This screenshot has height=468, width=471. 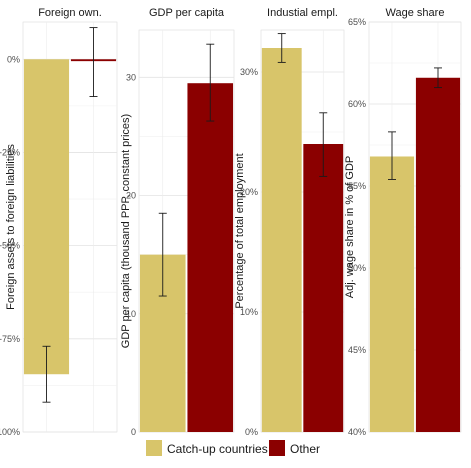 What do you see at coordinates (131, 196) in the screenshot?
I see `y-tick-label: 20` at bounding box center [131, 196].